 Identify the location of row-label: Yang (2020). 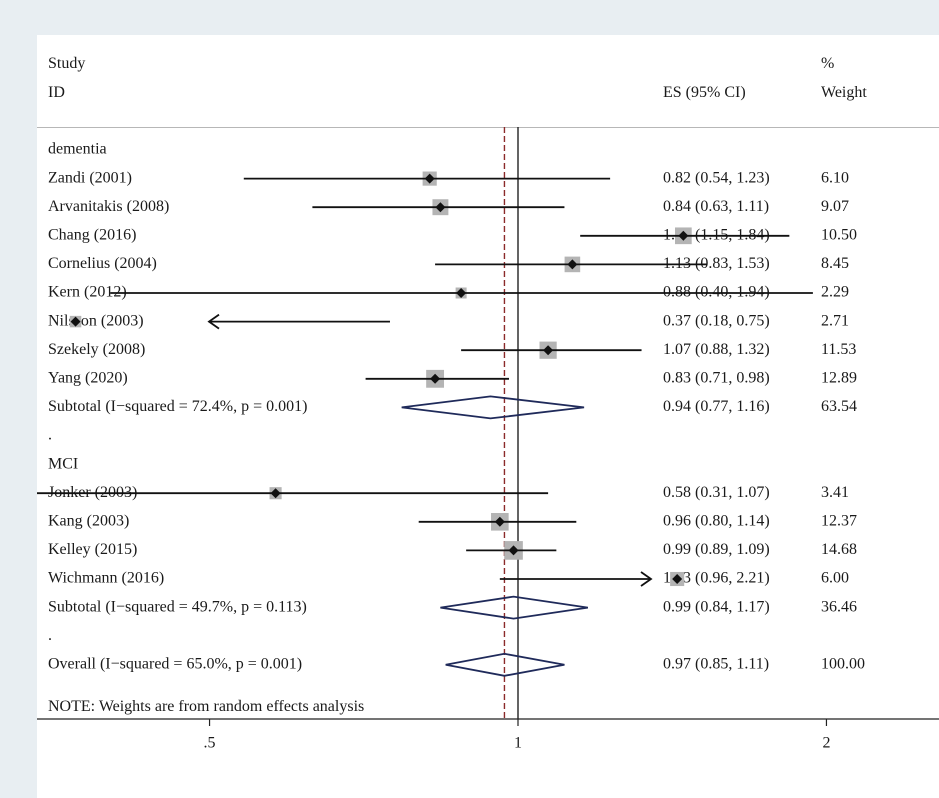
(88, 377).